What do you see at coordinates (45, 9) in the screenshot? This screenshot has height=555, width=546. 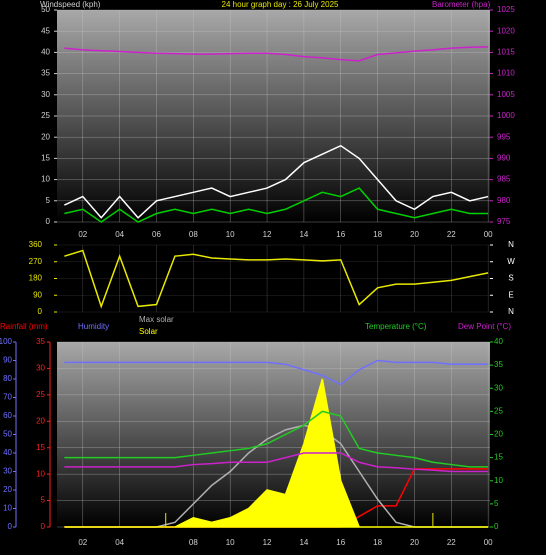 I see `y-tick-label: 50` at bounding box center [45, 9].